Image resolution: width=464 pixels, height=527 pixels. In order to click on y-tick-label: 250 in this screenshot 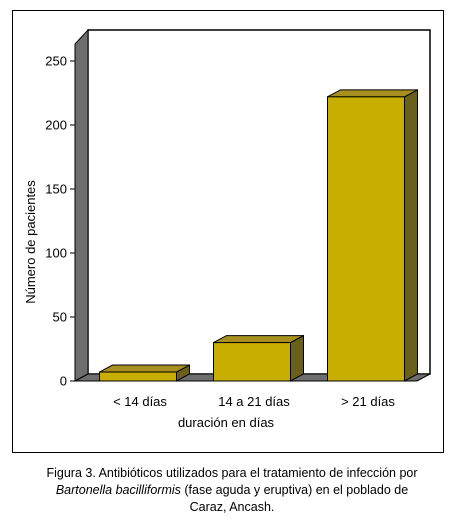, I will do `click(56, 61)`.